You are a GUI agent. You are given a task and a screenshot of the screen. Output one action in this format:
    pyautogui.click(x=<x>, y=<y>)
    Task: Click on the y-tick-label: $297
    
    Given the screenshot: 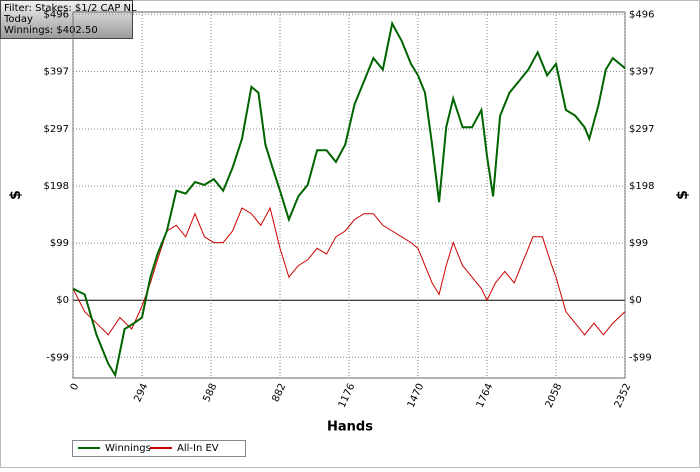 What is the action you would take?
    pyautogui.click(x=56, y=129)
    